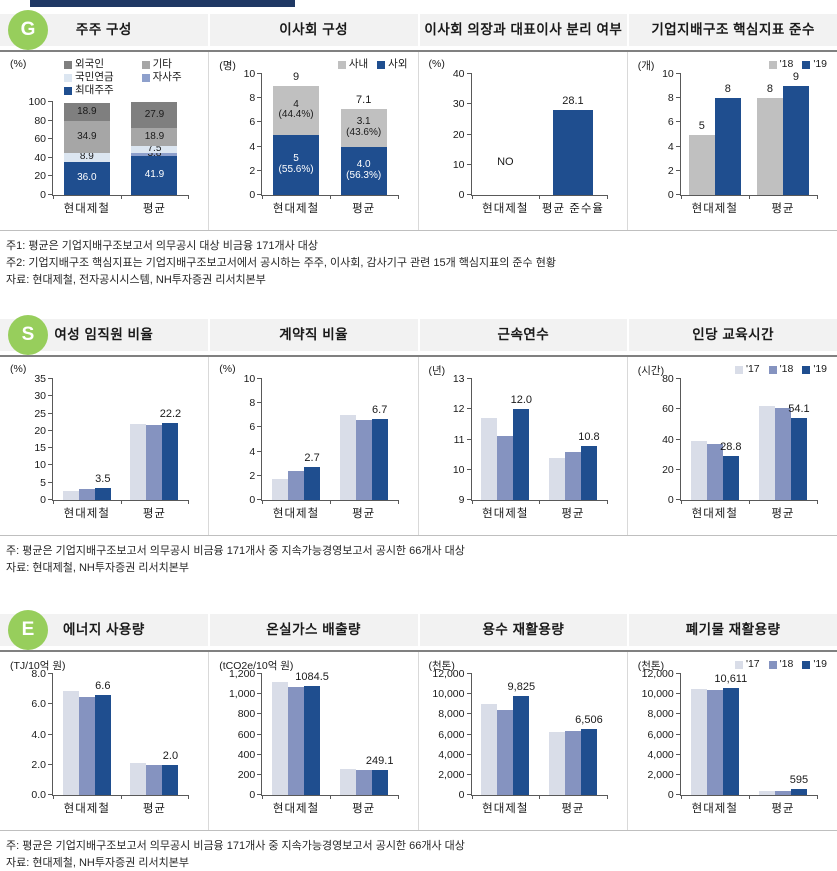 The height and width of the screenshot is (871, 837). What do you see at coordinates (154, 136) in the screenshot?
I see `bar-segment: 18.9` at bounding box center [154, 136].